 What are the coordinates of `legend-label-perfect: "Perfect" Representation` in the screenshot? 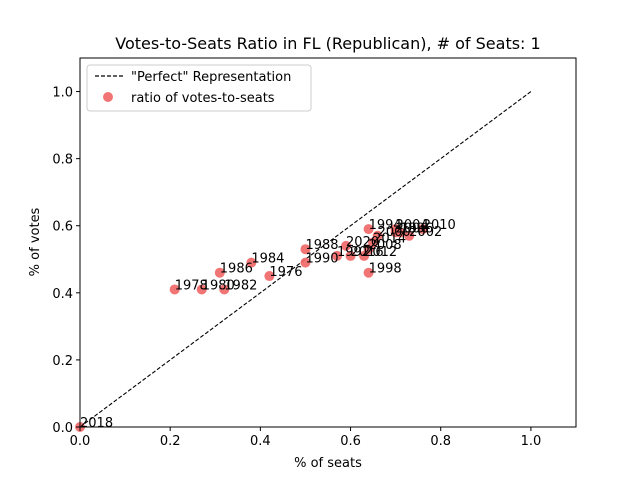 It's located at (211, 77).